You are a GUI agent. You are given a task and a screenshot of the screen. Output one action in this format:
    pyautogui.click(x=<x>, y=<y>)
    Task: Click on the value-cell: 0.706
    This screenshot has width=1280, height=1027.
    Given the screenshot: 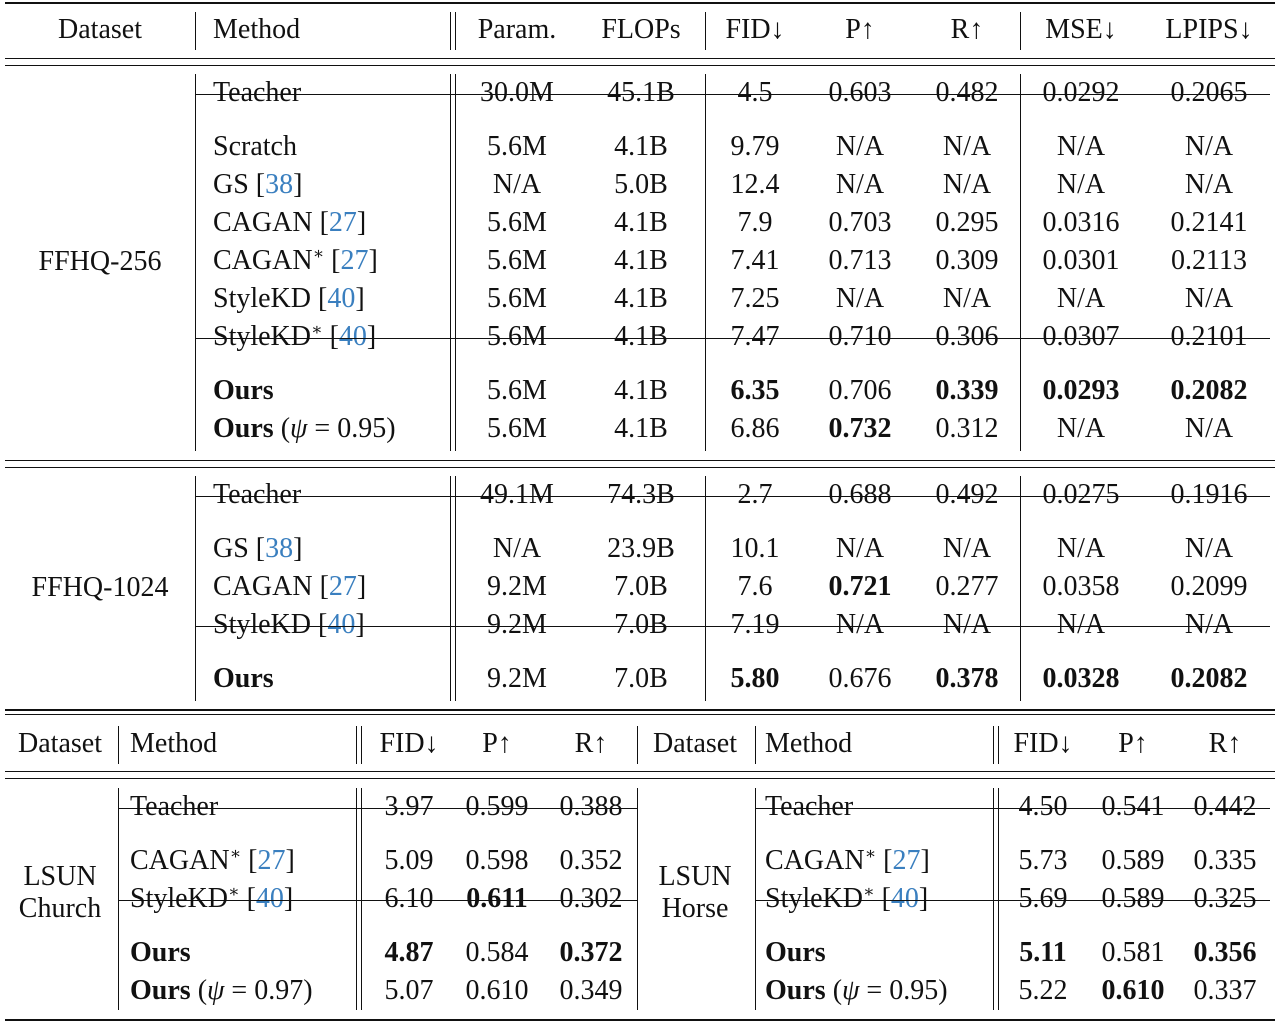 What is the action you would take?
    pyautogui.click(x=860, y=390)
    